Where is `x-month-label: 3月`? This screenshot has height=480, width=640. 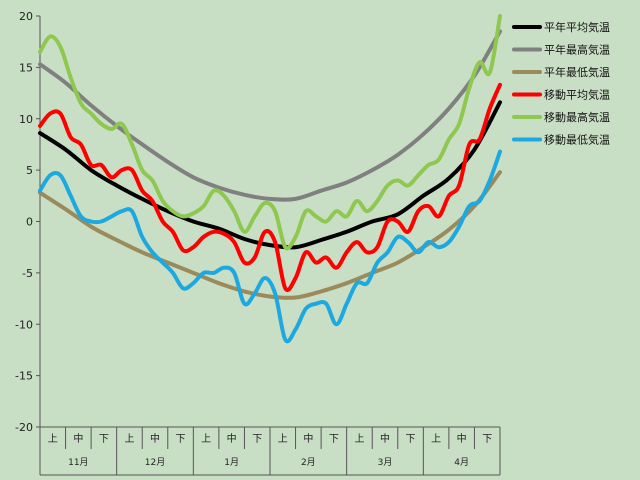 x-month-label: 3月 is located at coordinates (385, 462).